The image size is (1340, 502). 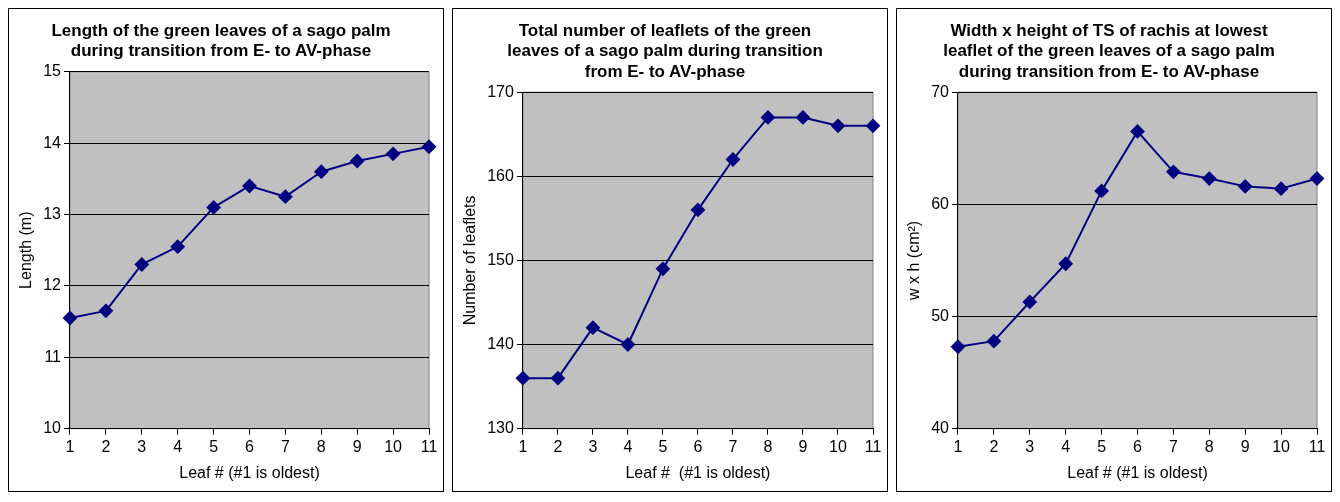 What do you see at coordinates (221, 40) in the screenshot?
I see `chart-title: Length of the green leaves of a sago palm during transition from E- to AV-phase` at bounding box center [221, 40].